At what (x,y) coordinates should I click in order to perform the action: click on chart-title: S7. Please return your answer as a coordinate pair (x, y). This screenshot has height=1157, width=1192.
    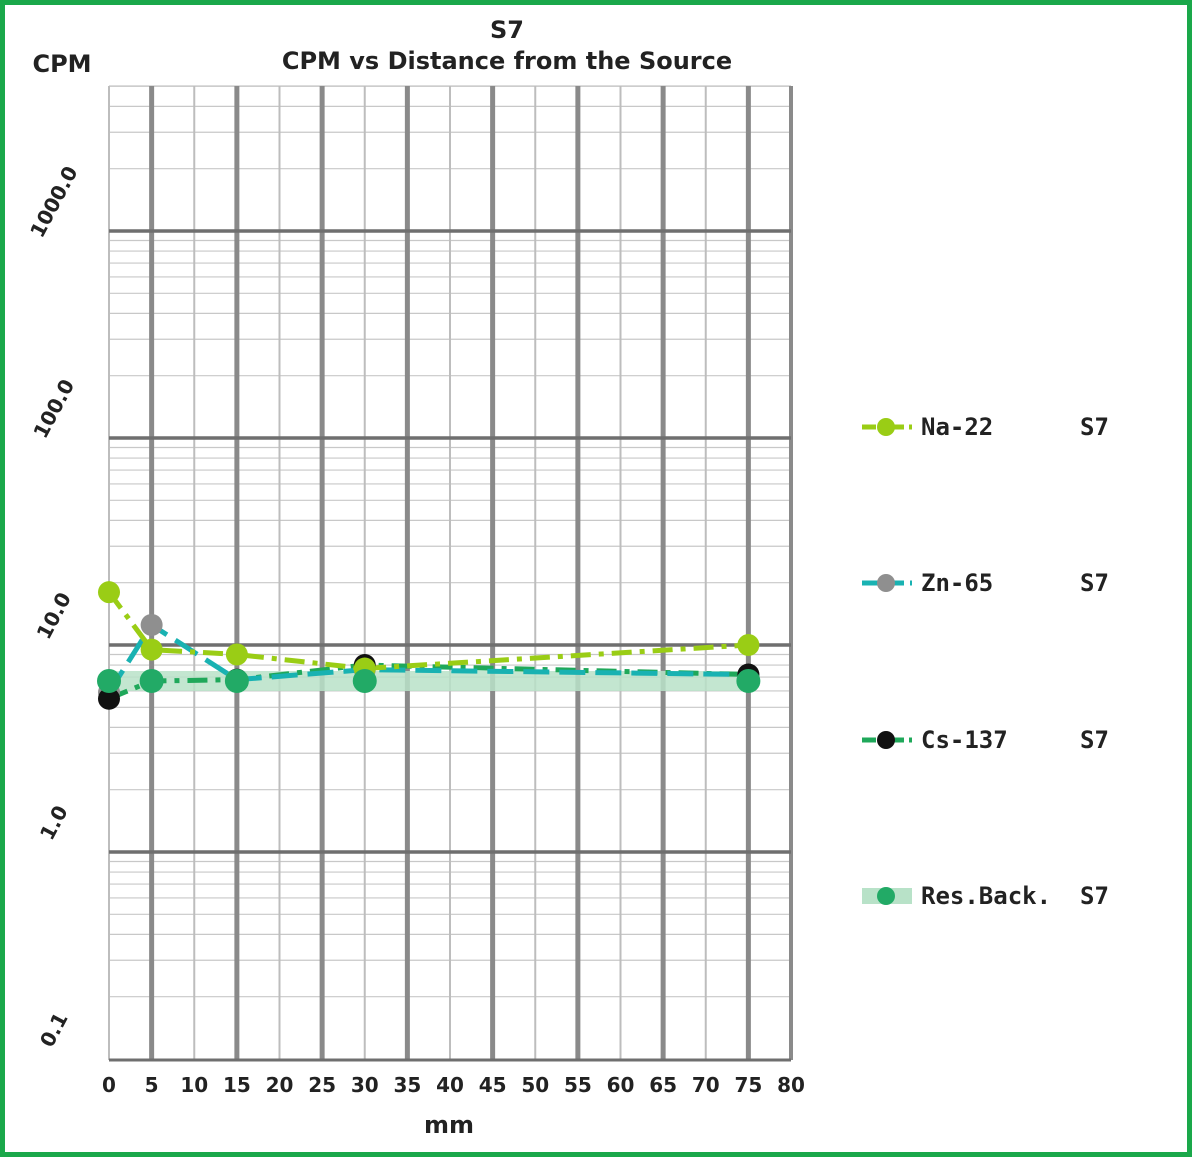
    Looking at the image, I should click on (507, 30).